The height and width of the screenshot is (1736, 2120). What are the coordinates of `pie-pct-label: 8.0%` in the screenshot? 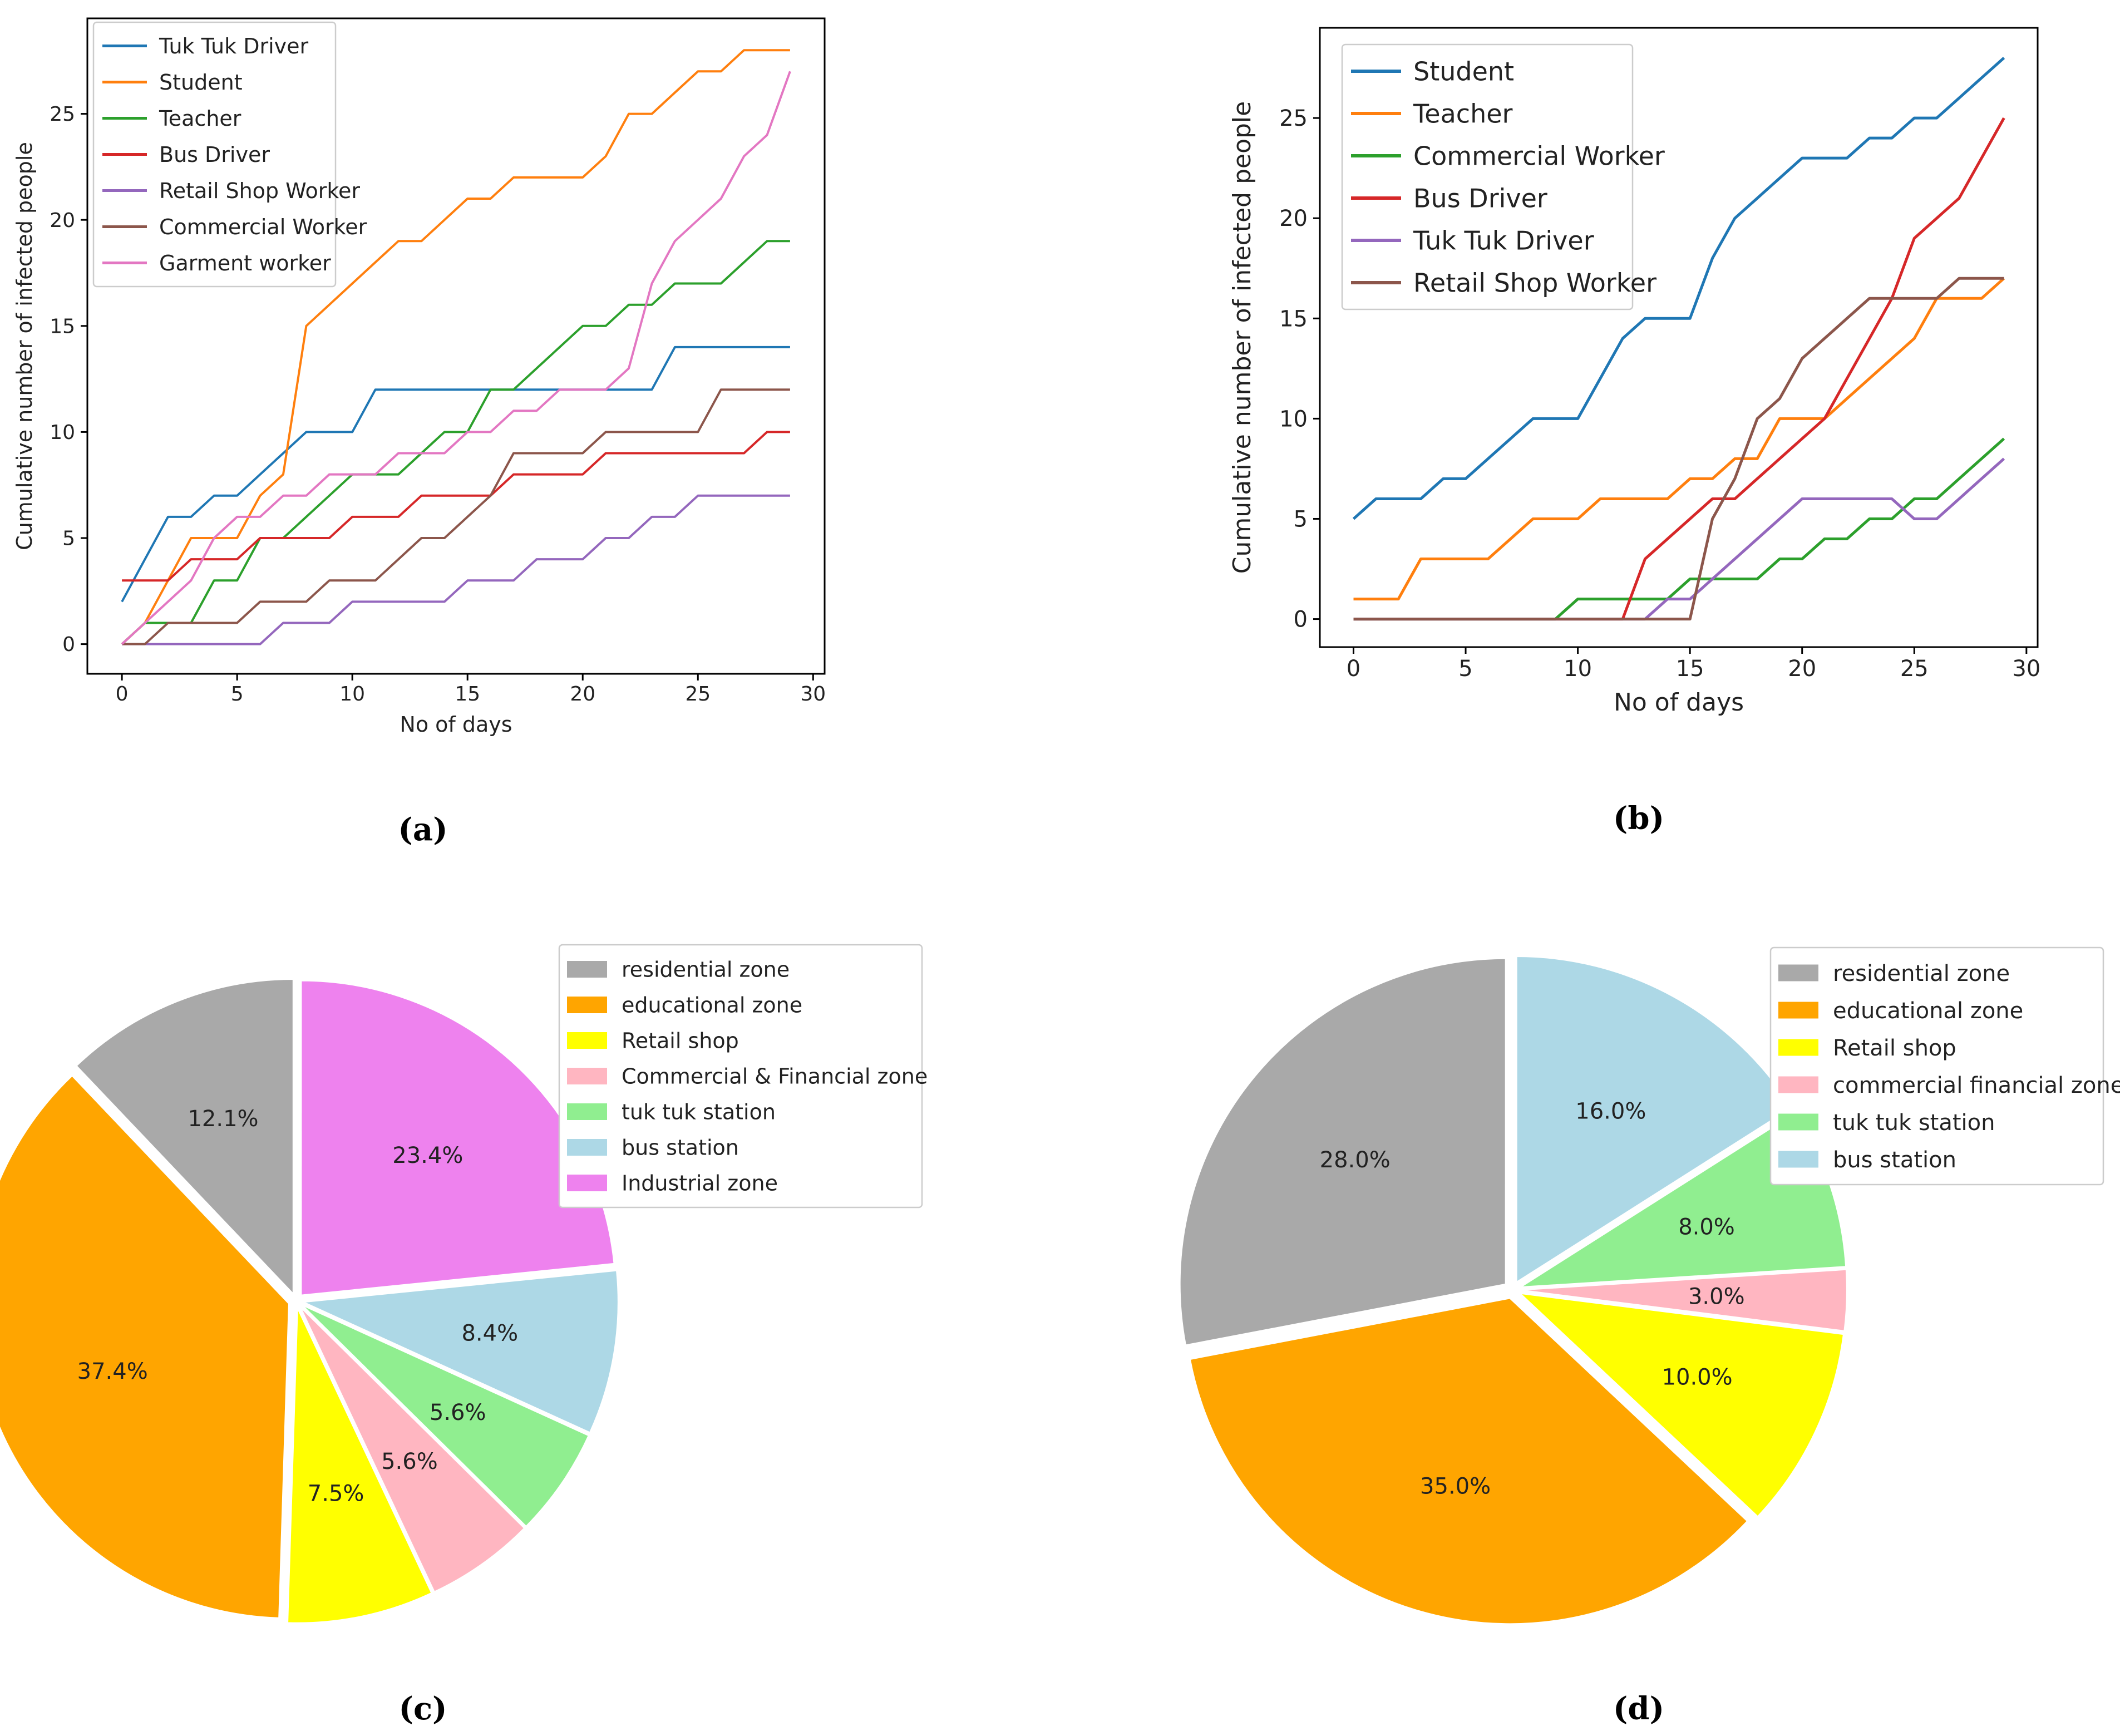 It's located at (1707, 1227).